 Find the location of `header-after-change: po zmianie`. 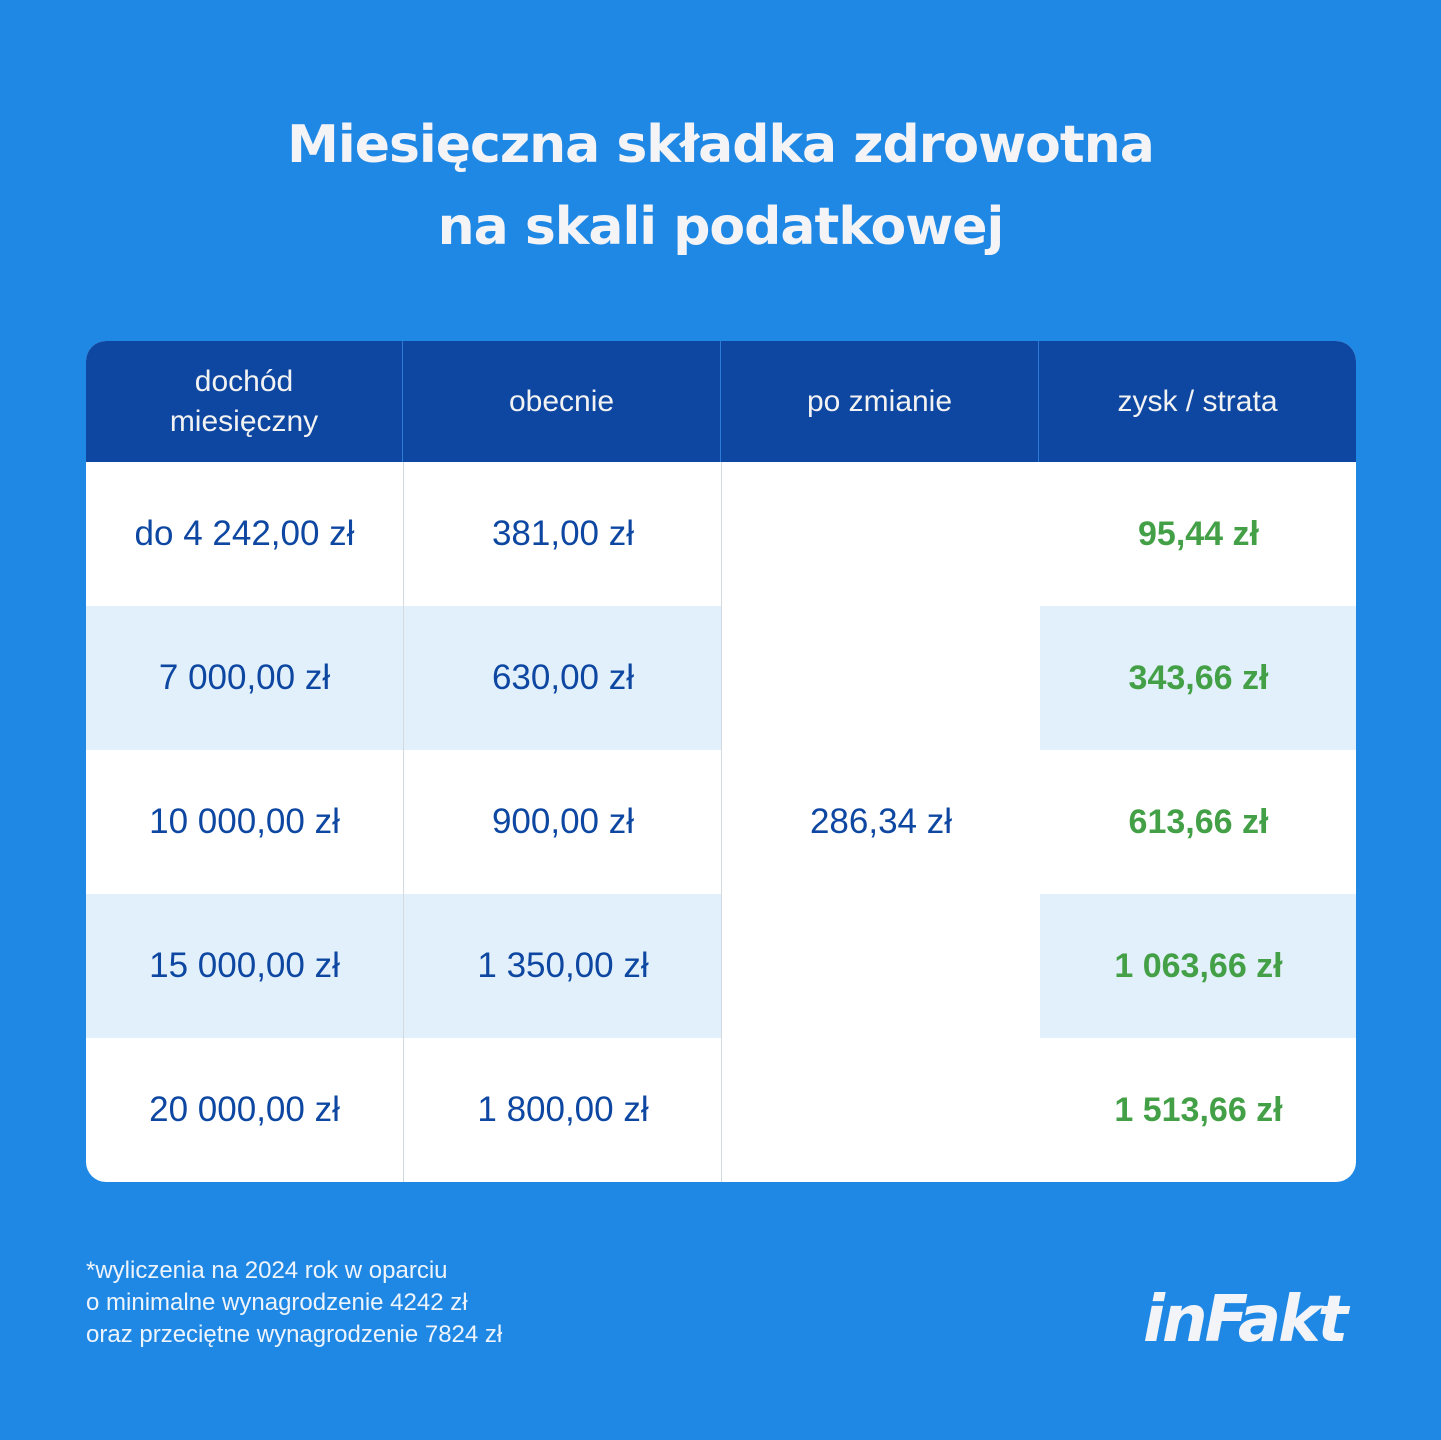

header-after-change: po zmianie is located at coordinates (880, 401).